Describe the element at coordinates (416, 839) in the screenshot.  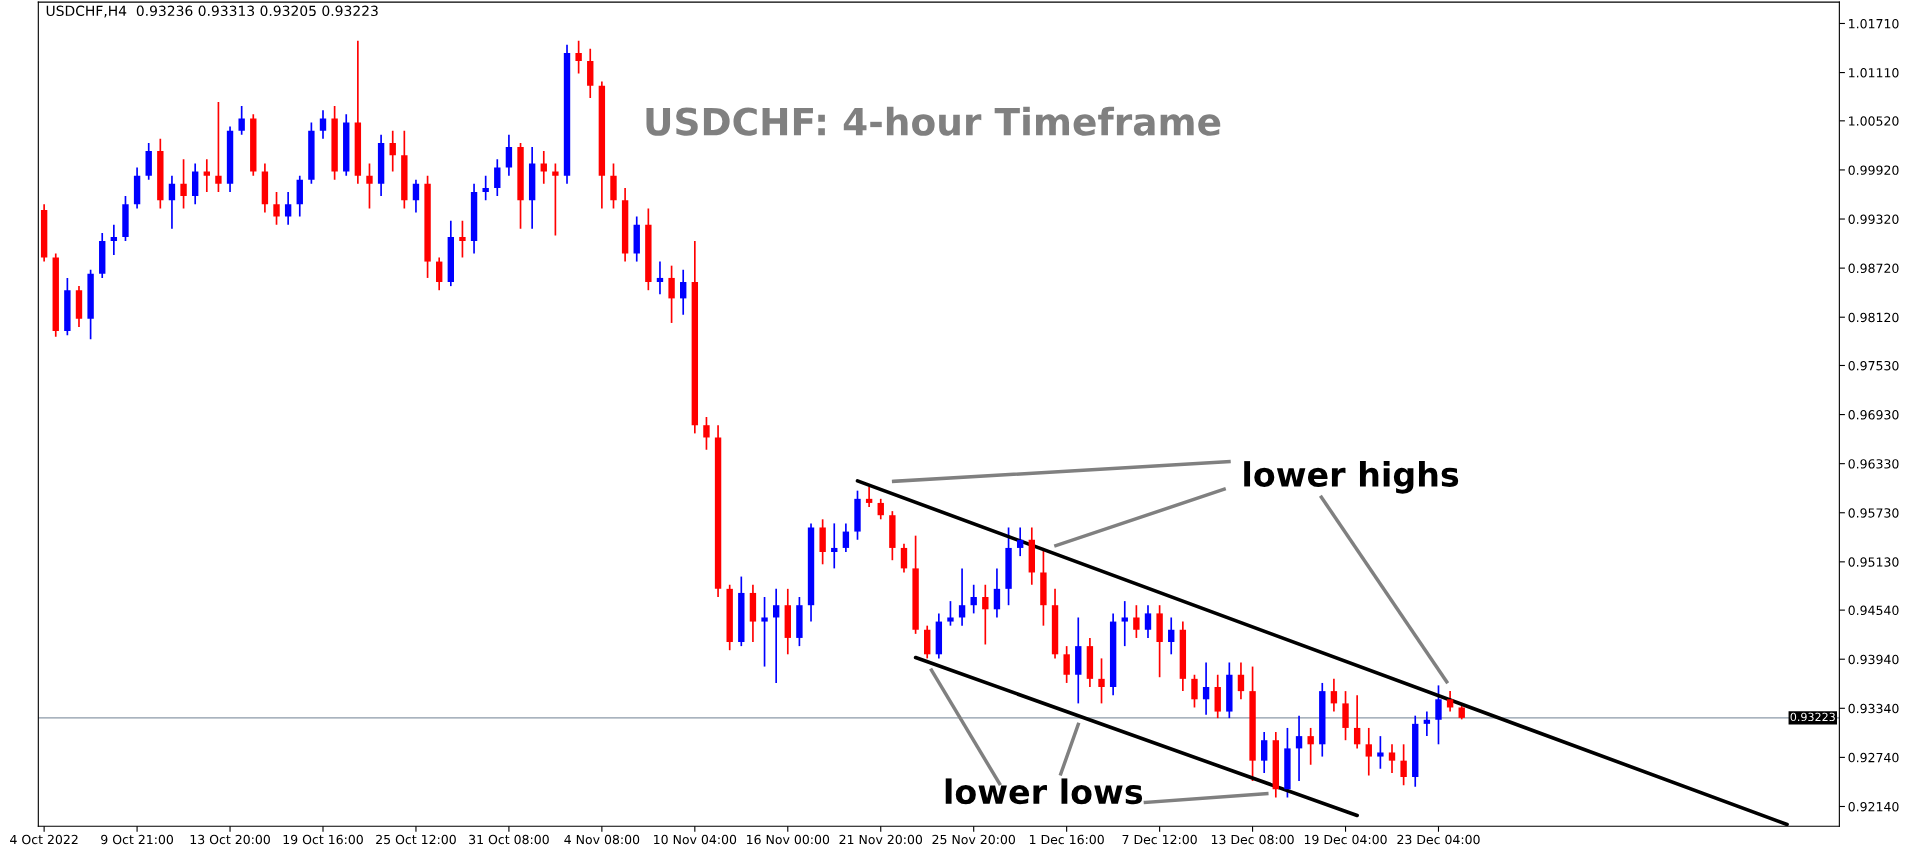
I see `x-tick-label: 25 Oct 12:00` at that location.